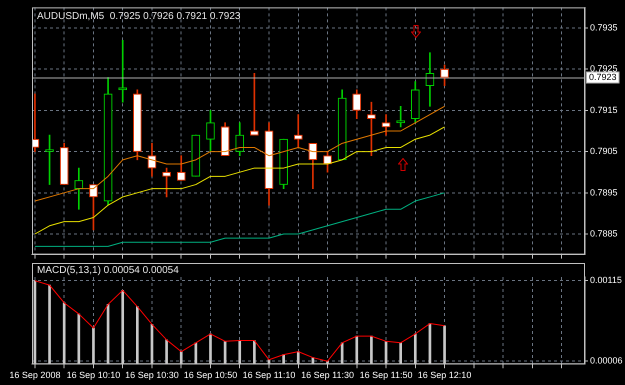 This screenshot has width=625, height=385. I want to click on y-tick-label: 0.7905, so click(604, 151).